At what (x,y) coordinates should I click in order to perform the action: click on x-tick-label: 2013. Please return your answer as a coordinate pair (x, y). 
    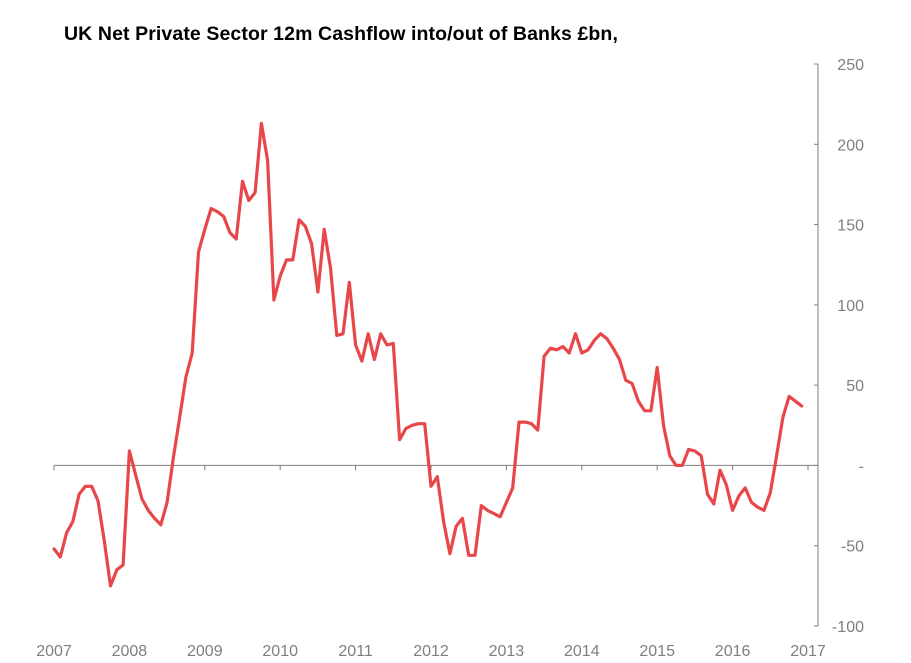
    Looking at the image, I should click on (507, 651).